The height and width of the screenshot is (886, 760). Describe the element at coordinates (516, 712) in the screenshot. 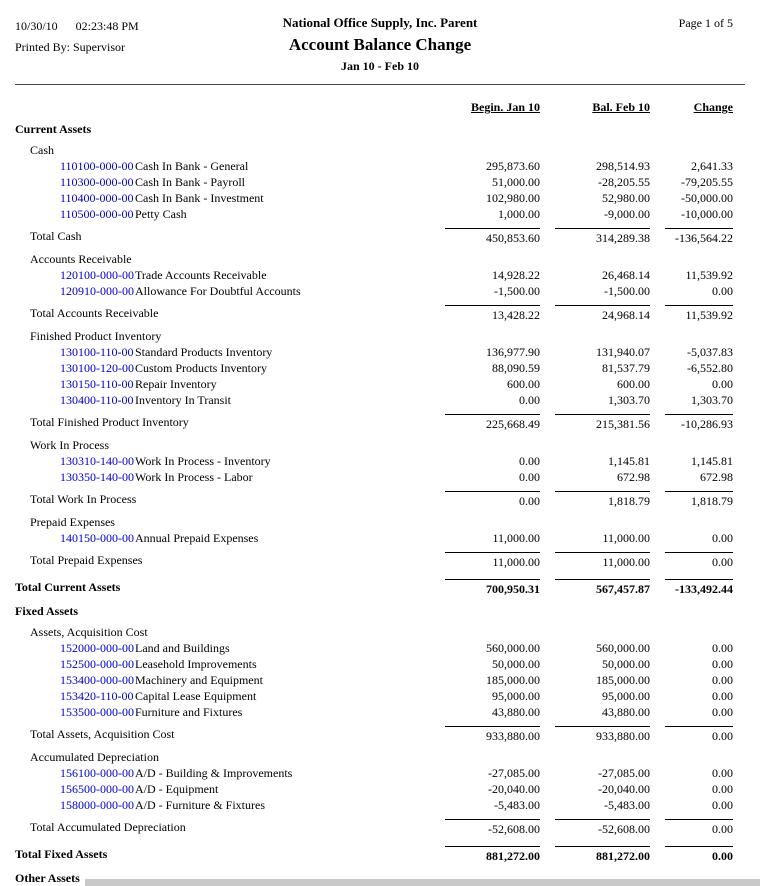

I see `begin-value: 43,880.00` at that location.